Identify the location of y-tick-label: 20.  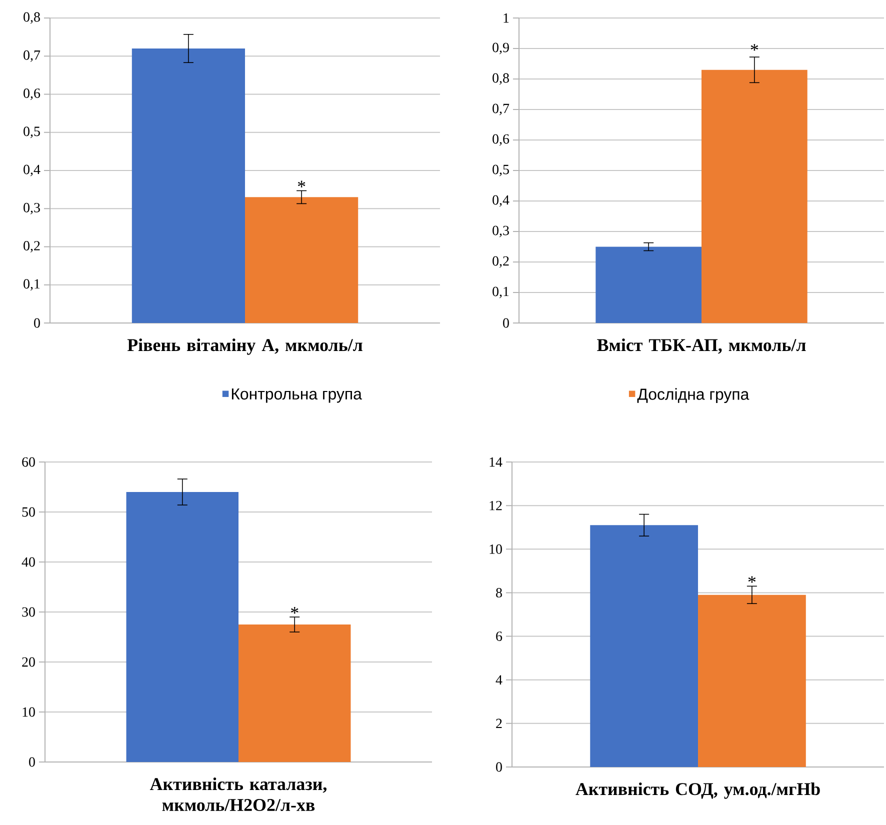
(28, 662).